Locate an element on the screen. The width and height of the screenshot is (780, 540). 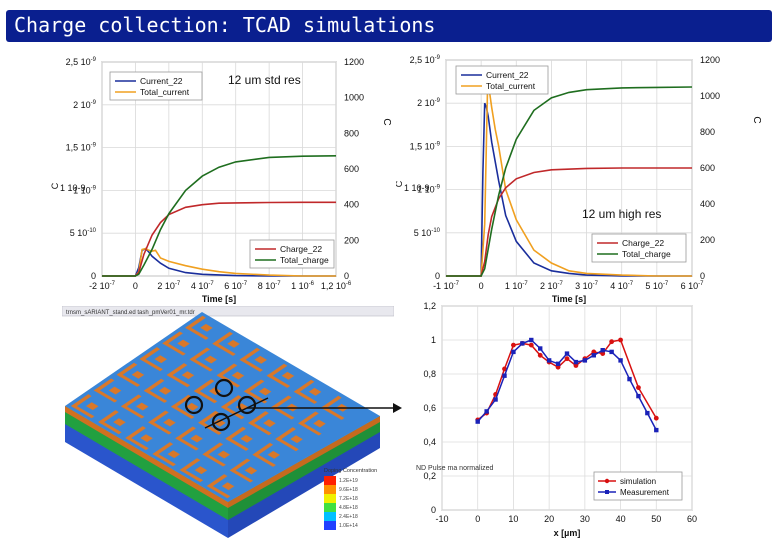
y-right-axis-label: C is located at coordinates (756, 119).